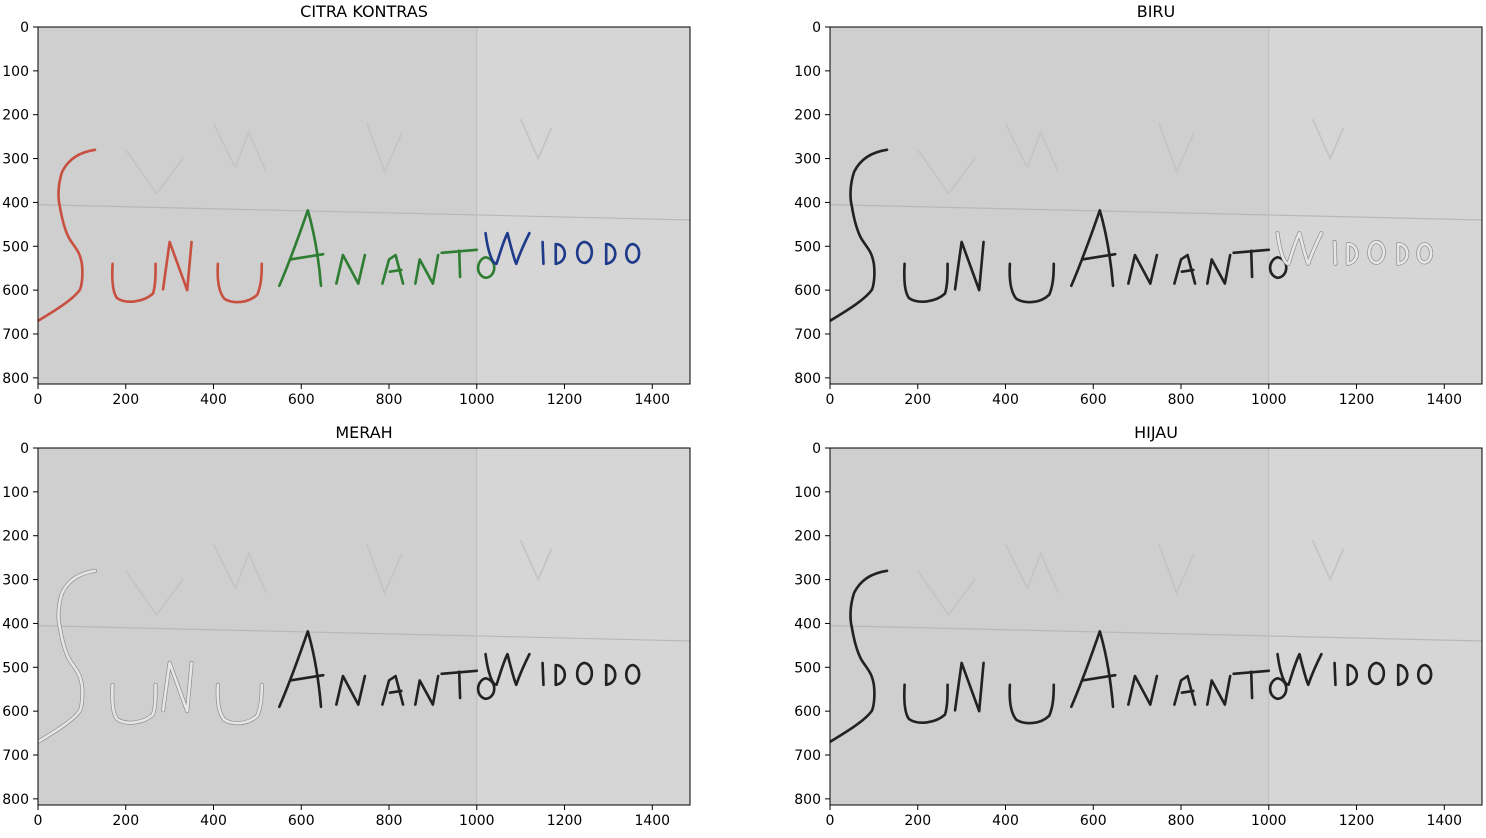  I want to click on x-tick-label: 800, so click(389, 821).